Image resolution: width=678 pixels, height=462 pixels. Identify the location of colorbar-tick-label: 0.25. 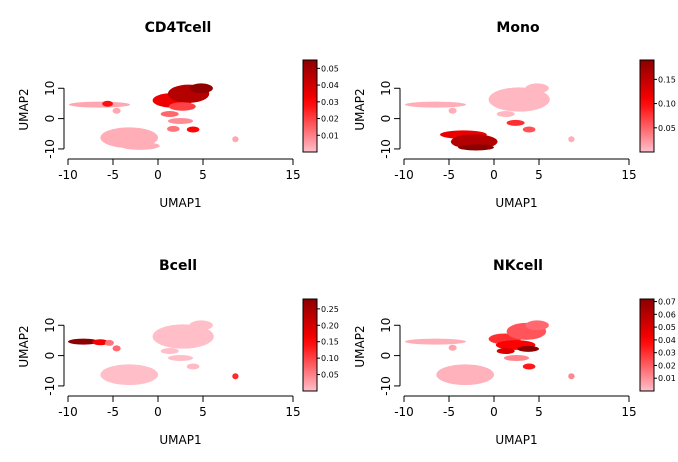
(330, 309).